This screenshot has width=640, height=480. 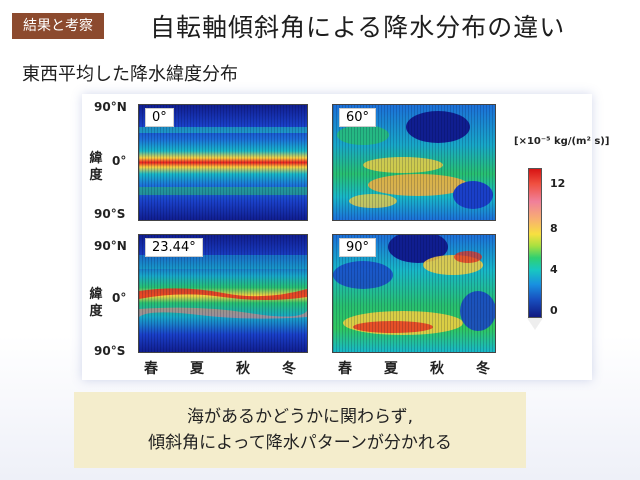 What do you see at coordinates (554, 269) in the screenshot?
I see `colorbar-tick-4: 4` at bounding box center [554, 269].